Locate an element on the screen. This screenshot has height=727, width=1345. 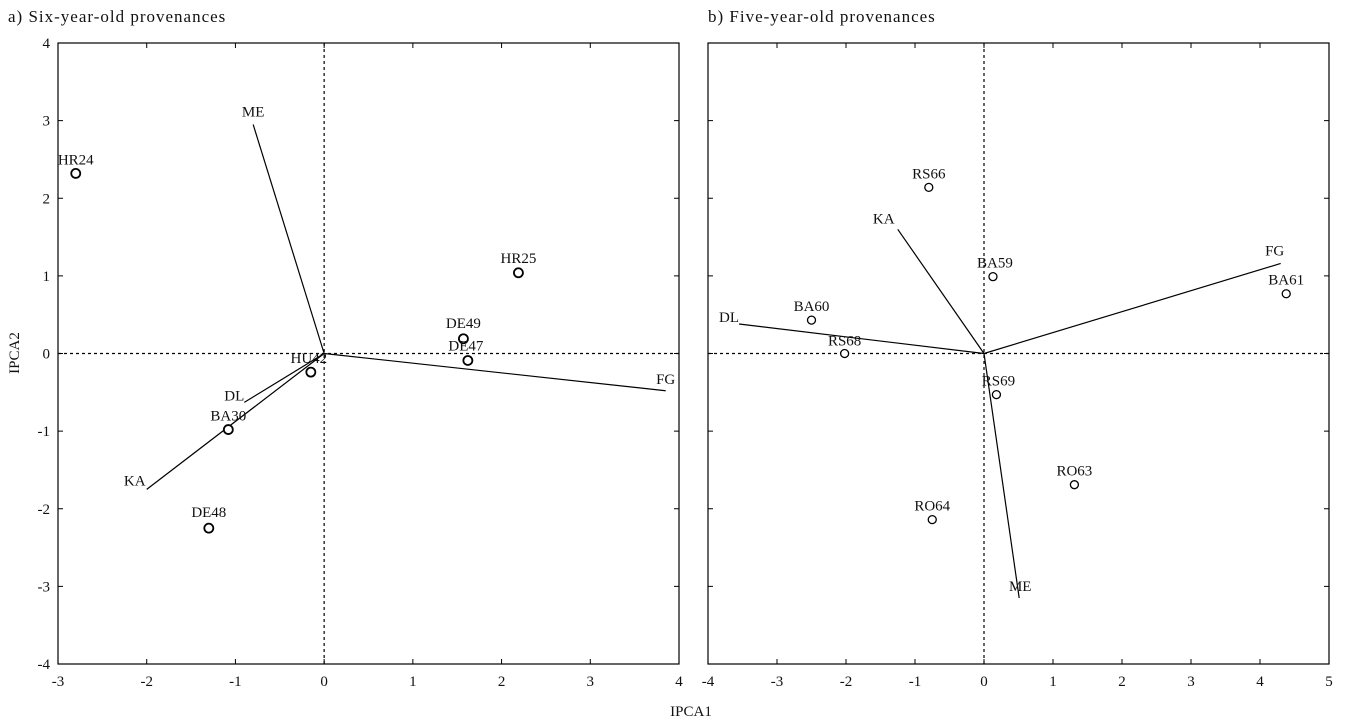
point-ro64 is located at coordinates (932, 519).